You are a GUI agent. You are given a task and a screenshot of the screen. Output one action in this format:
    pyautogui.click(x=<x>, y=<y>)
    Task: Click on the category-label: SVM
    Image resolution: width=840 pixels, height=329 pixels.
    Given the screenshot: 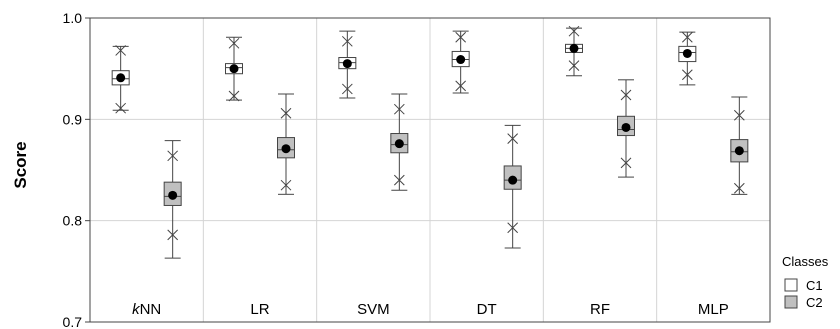 What is the action you would take?
    pyautogui.click(x=373, y=309)
    